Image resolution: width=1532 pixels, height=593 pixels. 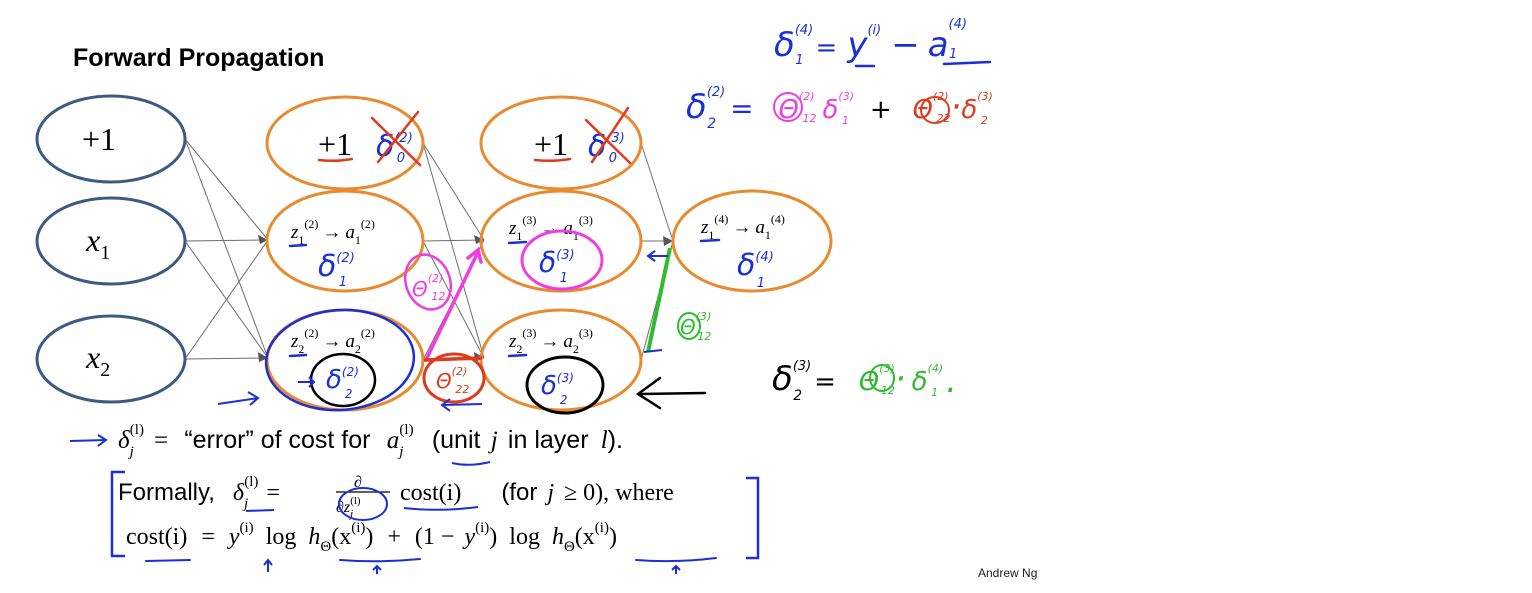 What do you see at coordinates (97, 243) in the screenshot?
I see `input-x1-label: x1` at bounding box center [97, 243].